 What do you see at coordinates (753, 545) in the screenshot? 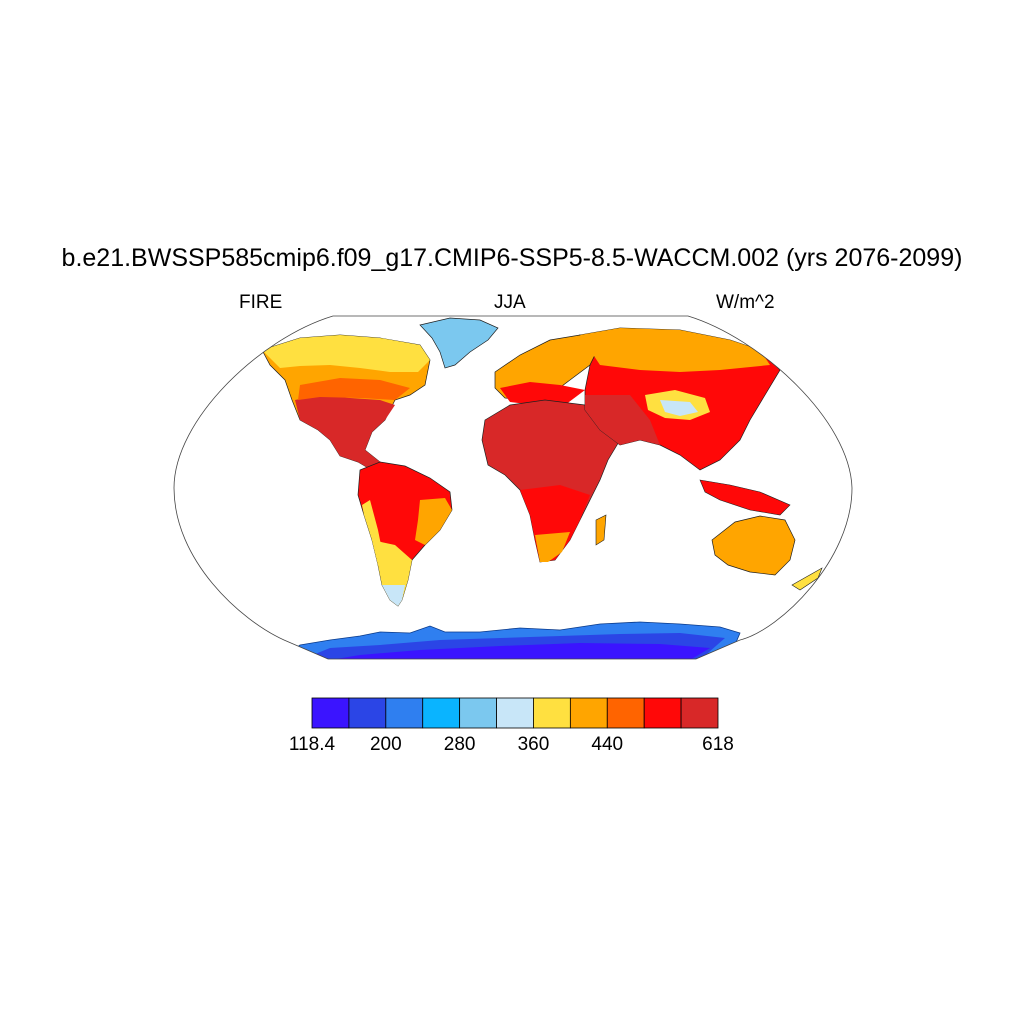
I see `australia-region` at bounding box center [753, 545].